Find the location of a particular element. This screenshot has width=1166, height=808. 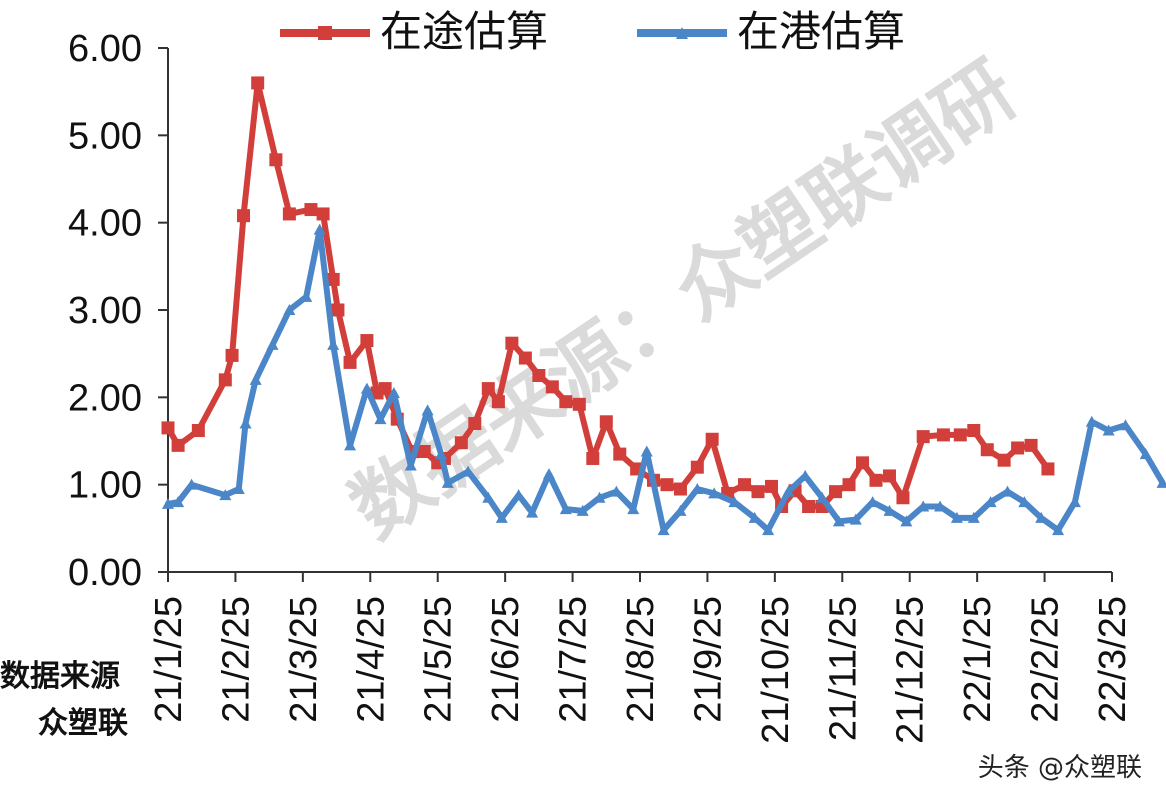

x-tick-label: 21/11/25 is located at coordinates (843, 668).